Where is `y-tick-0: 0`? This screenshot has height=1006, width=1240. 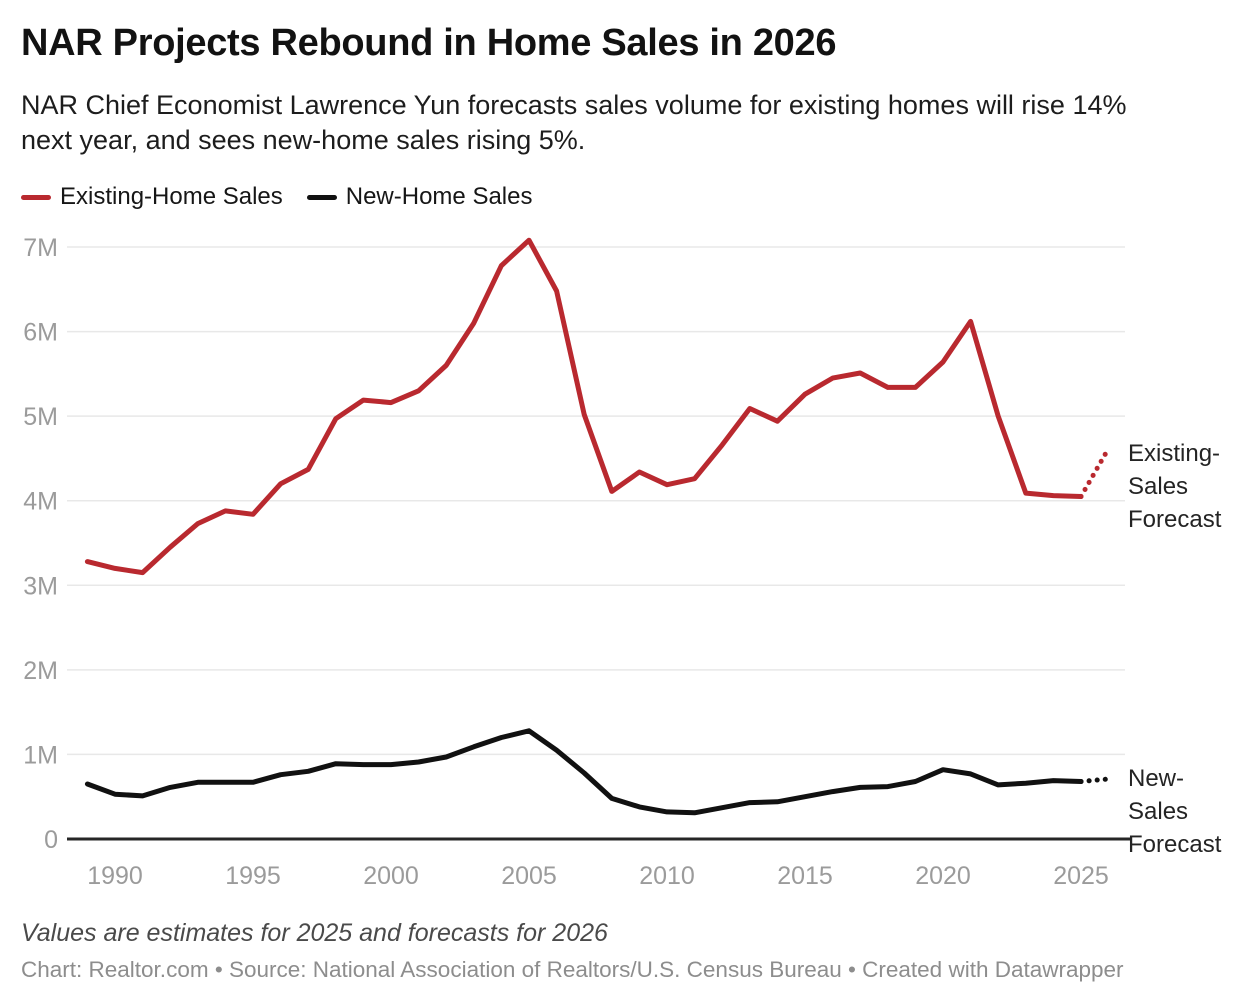
y-tick-0: 0 is located at coordinates (51, 840).